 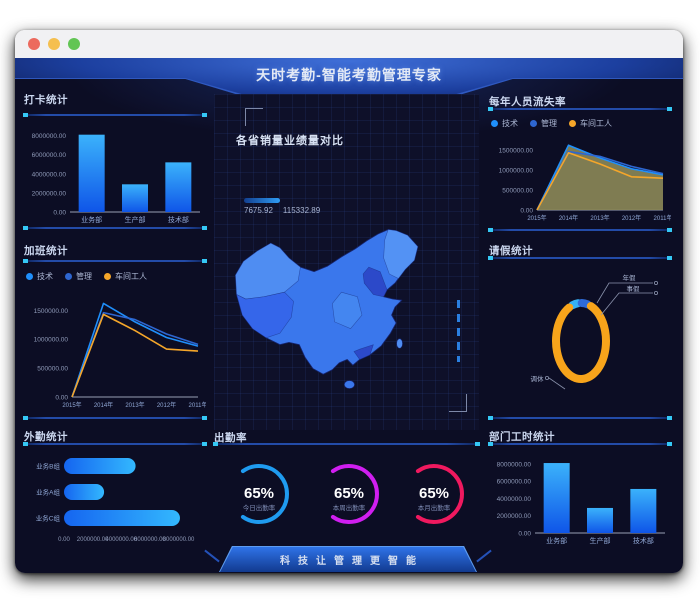 I want to click on svg-text: 今日出勤率, so click(x=259, y=507).